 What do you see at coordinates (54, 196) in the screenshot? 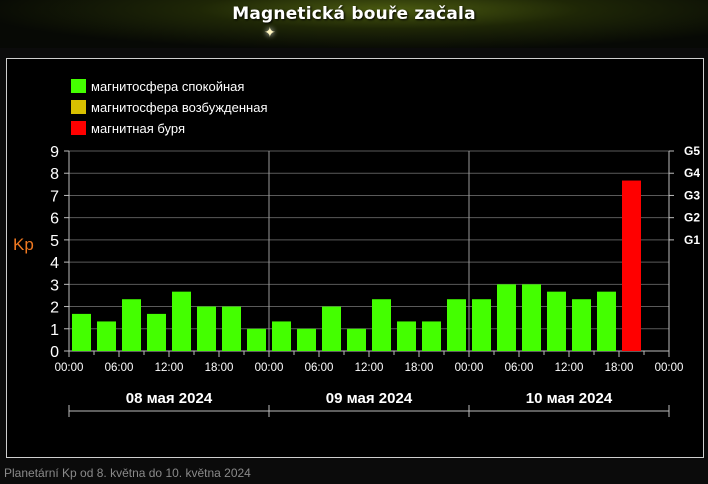
I see `y-tick-label: 7` at bounding box center [54, 196].